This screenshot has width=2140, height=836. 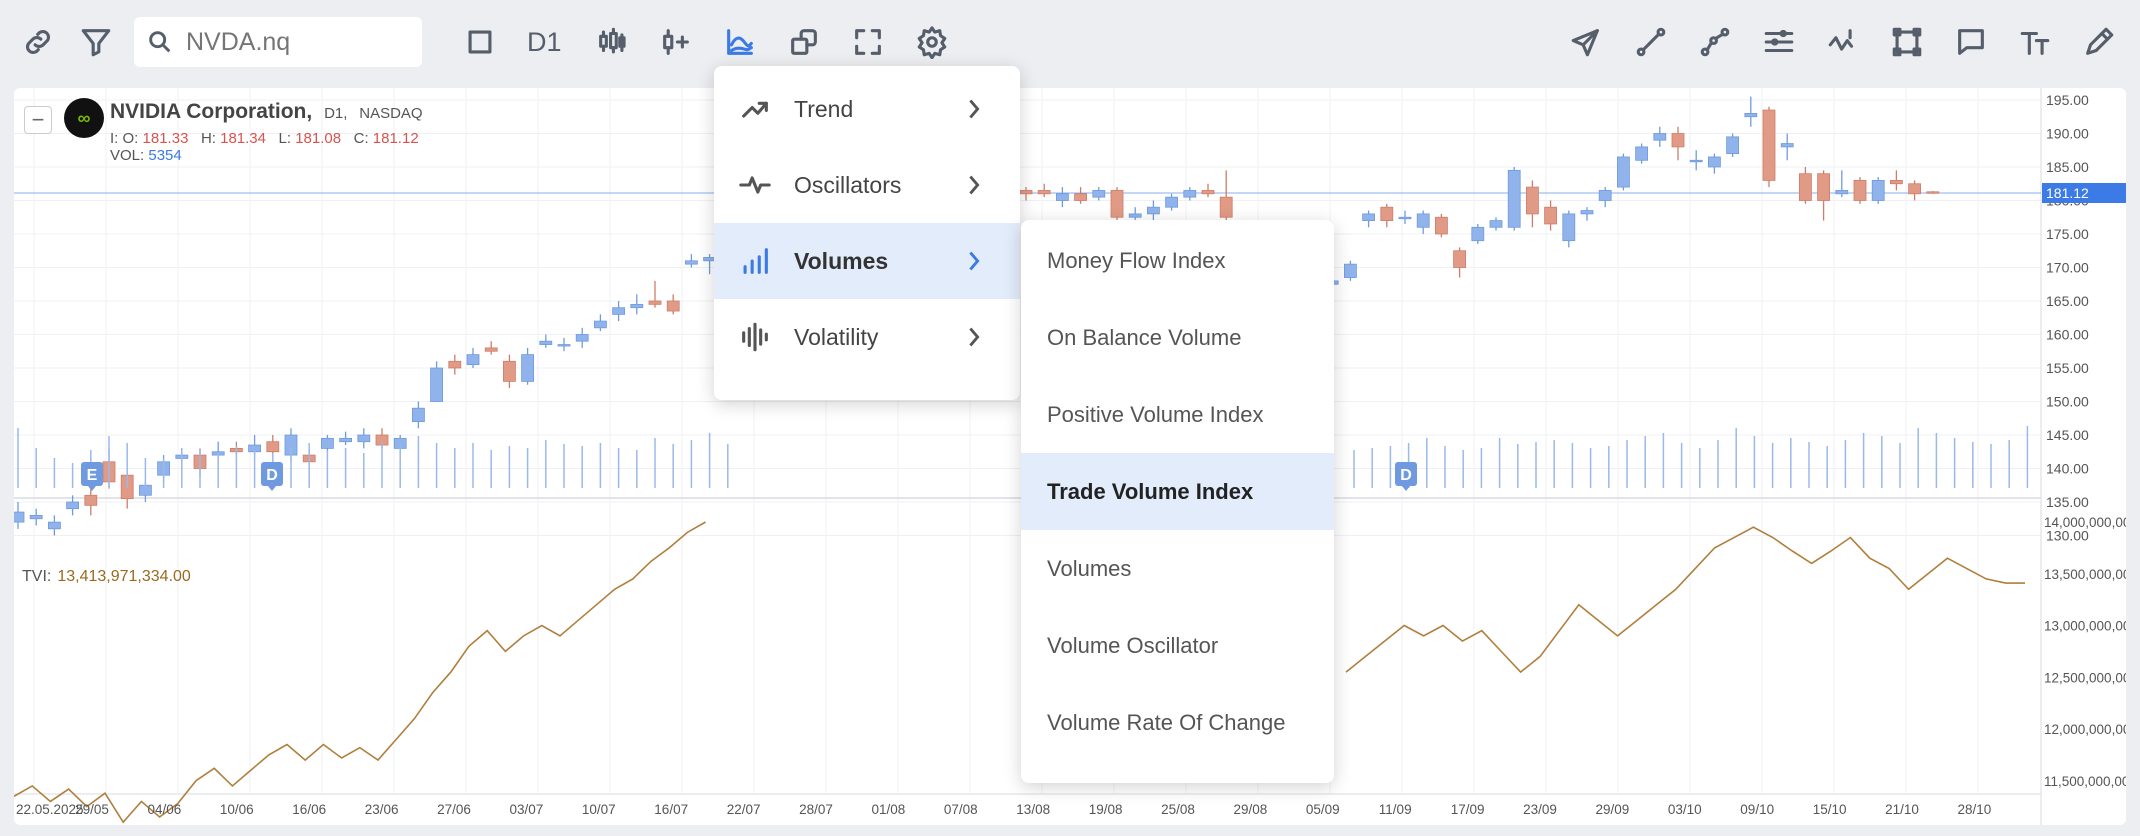 I want to click on pencil-icon, so click(x=2099, y=42).